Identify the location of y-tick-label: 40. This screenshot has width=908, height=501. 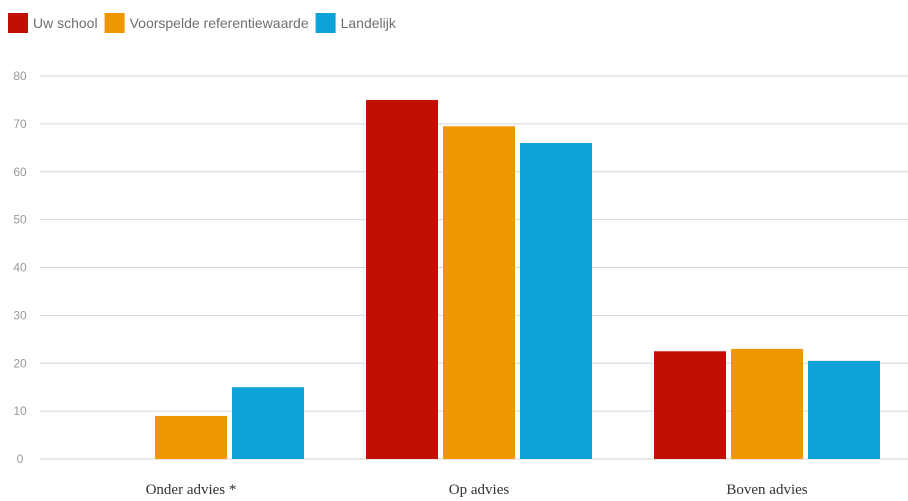
(20, 268).